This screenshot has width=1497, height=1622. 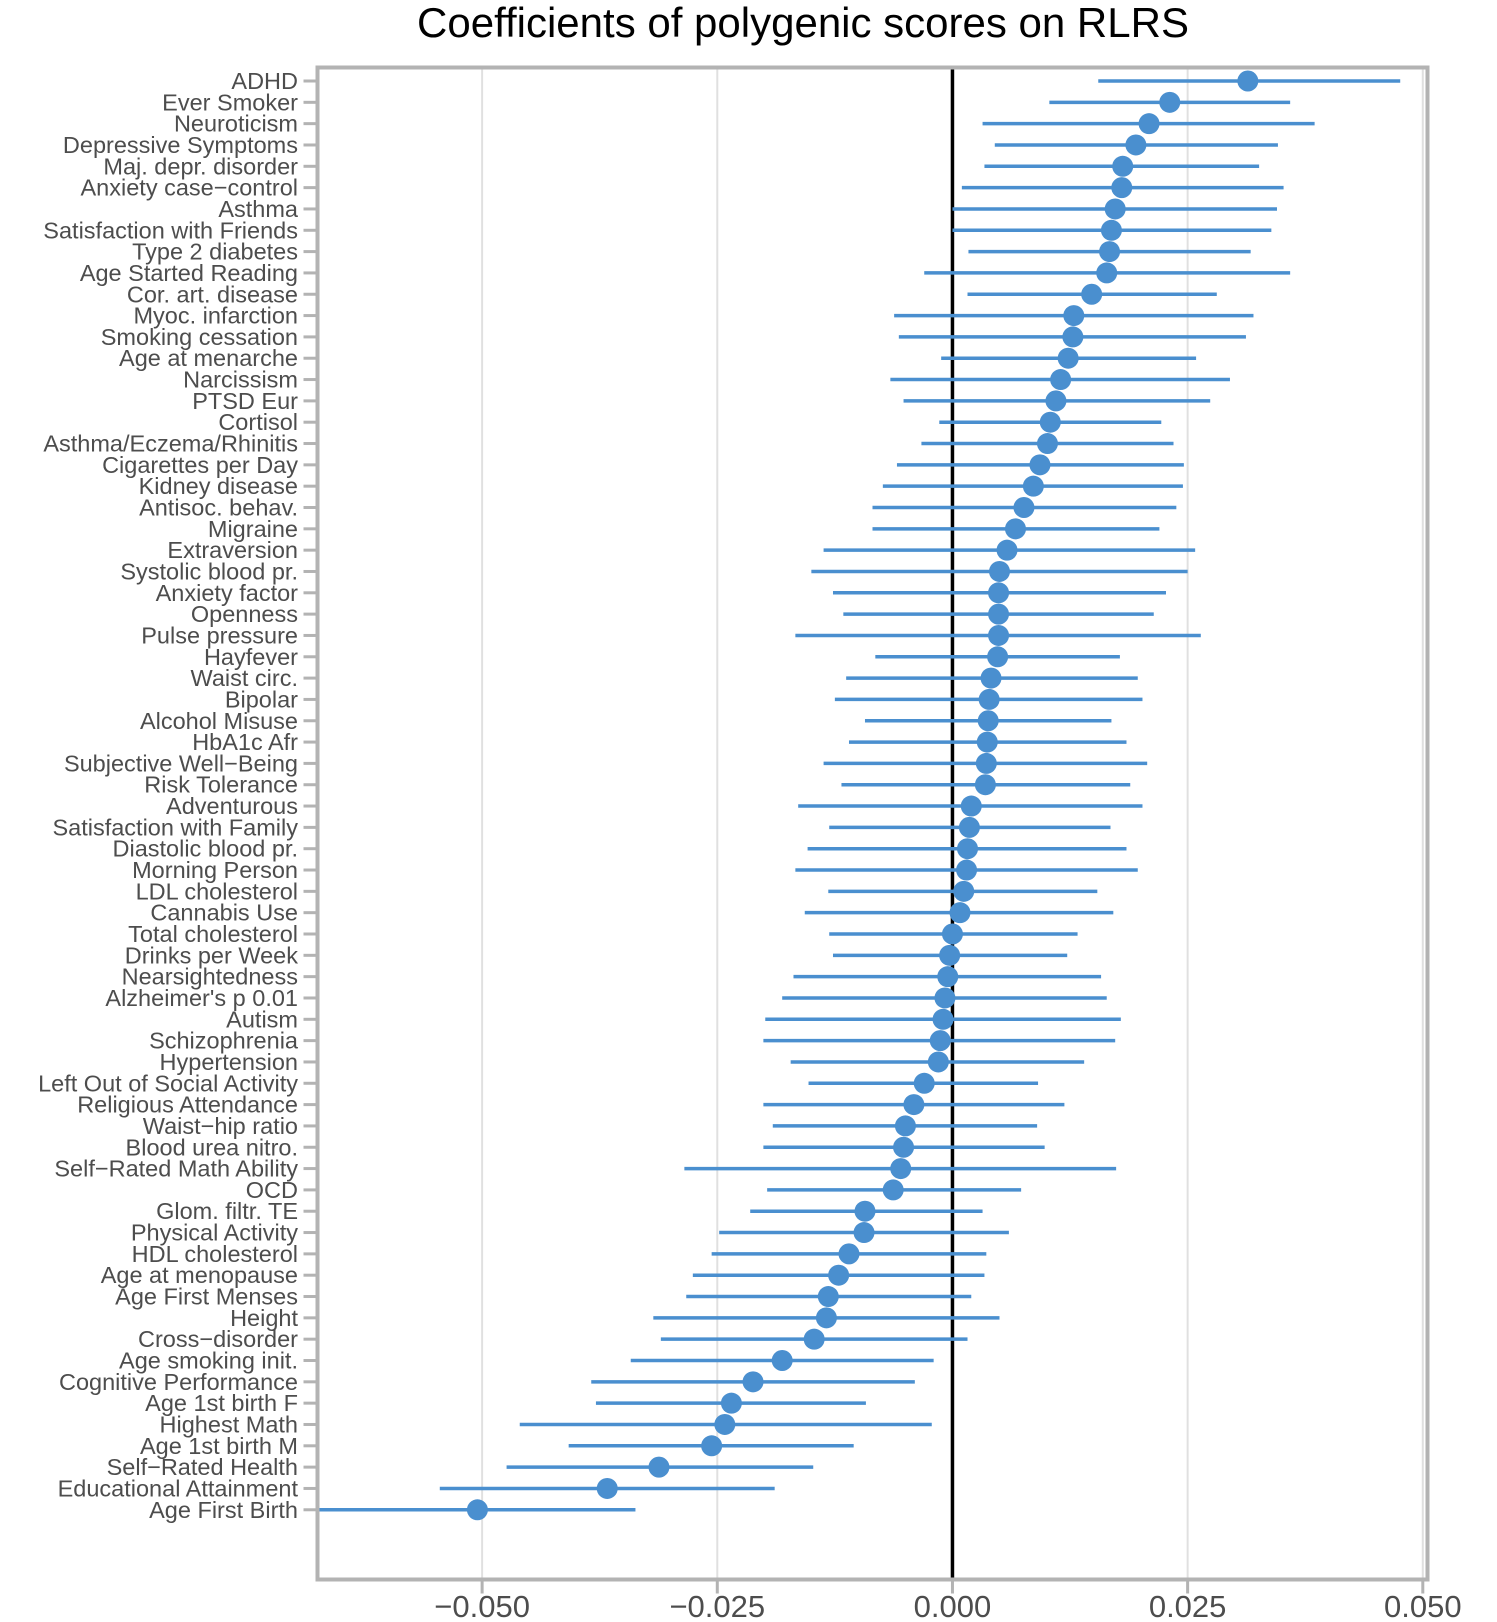 What do you see at coordinates (309, 795) in the screenshot?
I see `y-axis-ticks` at bounding box center [309, 795].